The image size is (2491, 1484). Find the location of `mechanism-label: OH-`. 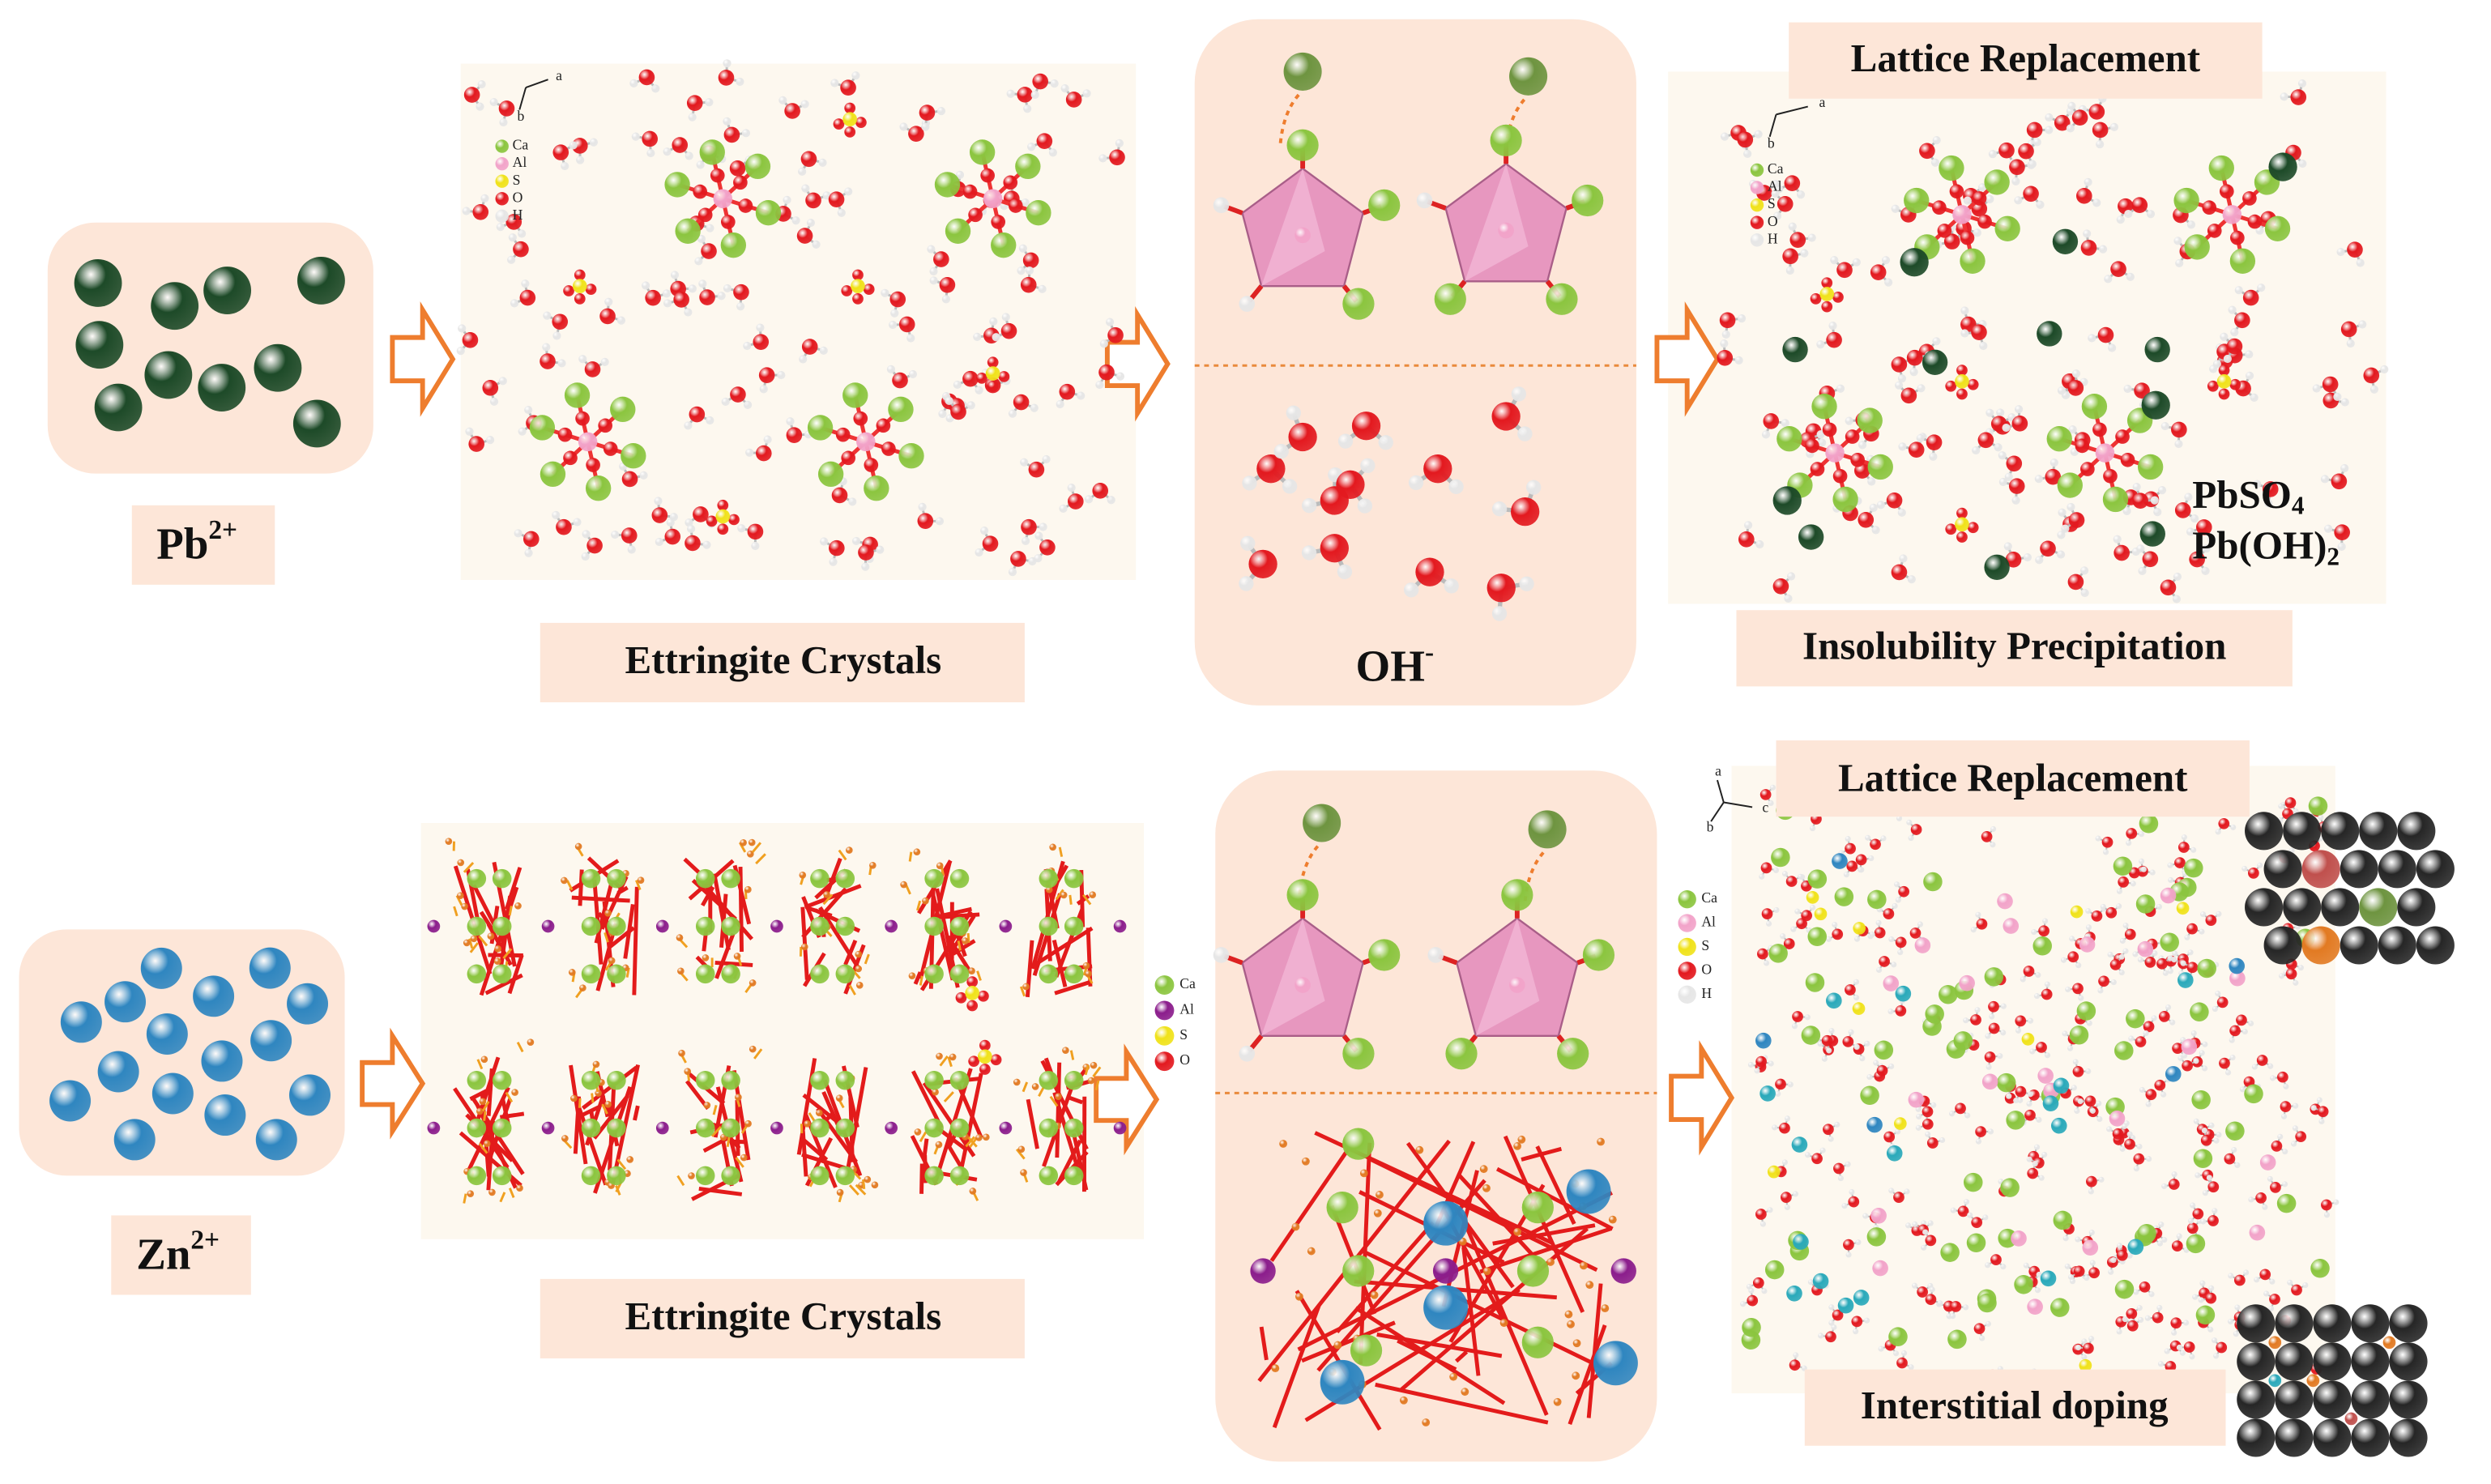

mechanism-label: OH- is located at coordinates (1396, 664).